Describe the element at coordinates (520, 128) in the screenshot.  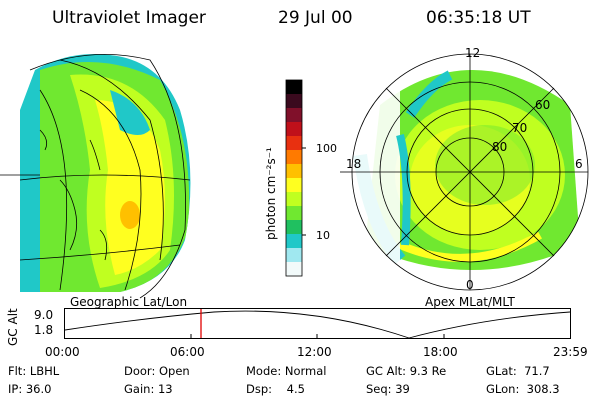
I see `mlat-label-70: 70` at that location.